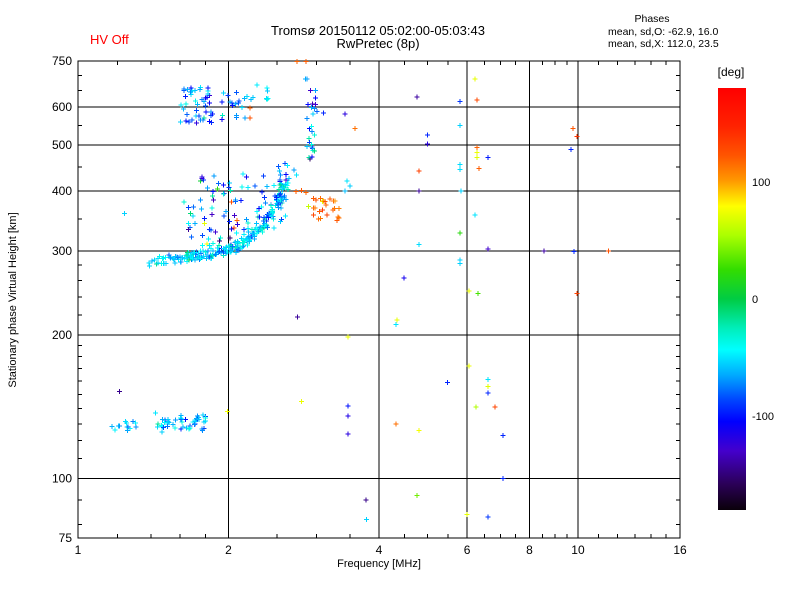 This screenshot has height=600, width=800. Describe the element at coordinates (529, 550) in the screenshot. I see `x-tick-label: 8` at that location.